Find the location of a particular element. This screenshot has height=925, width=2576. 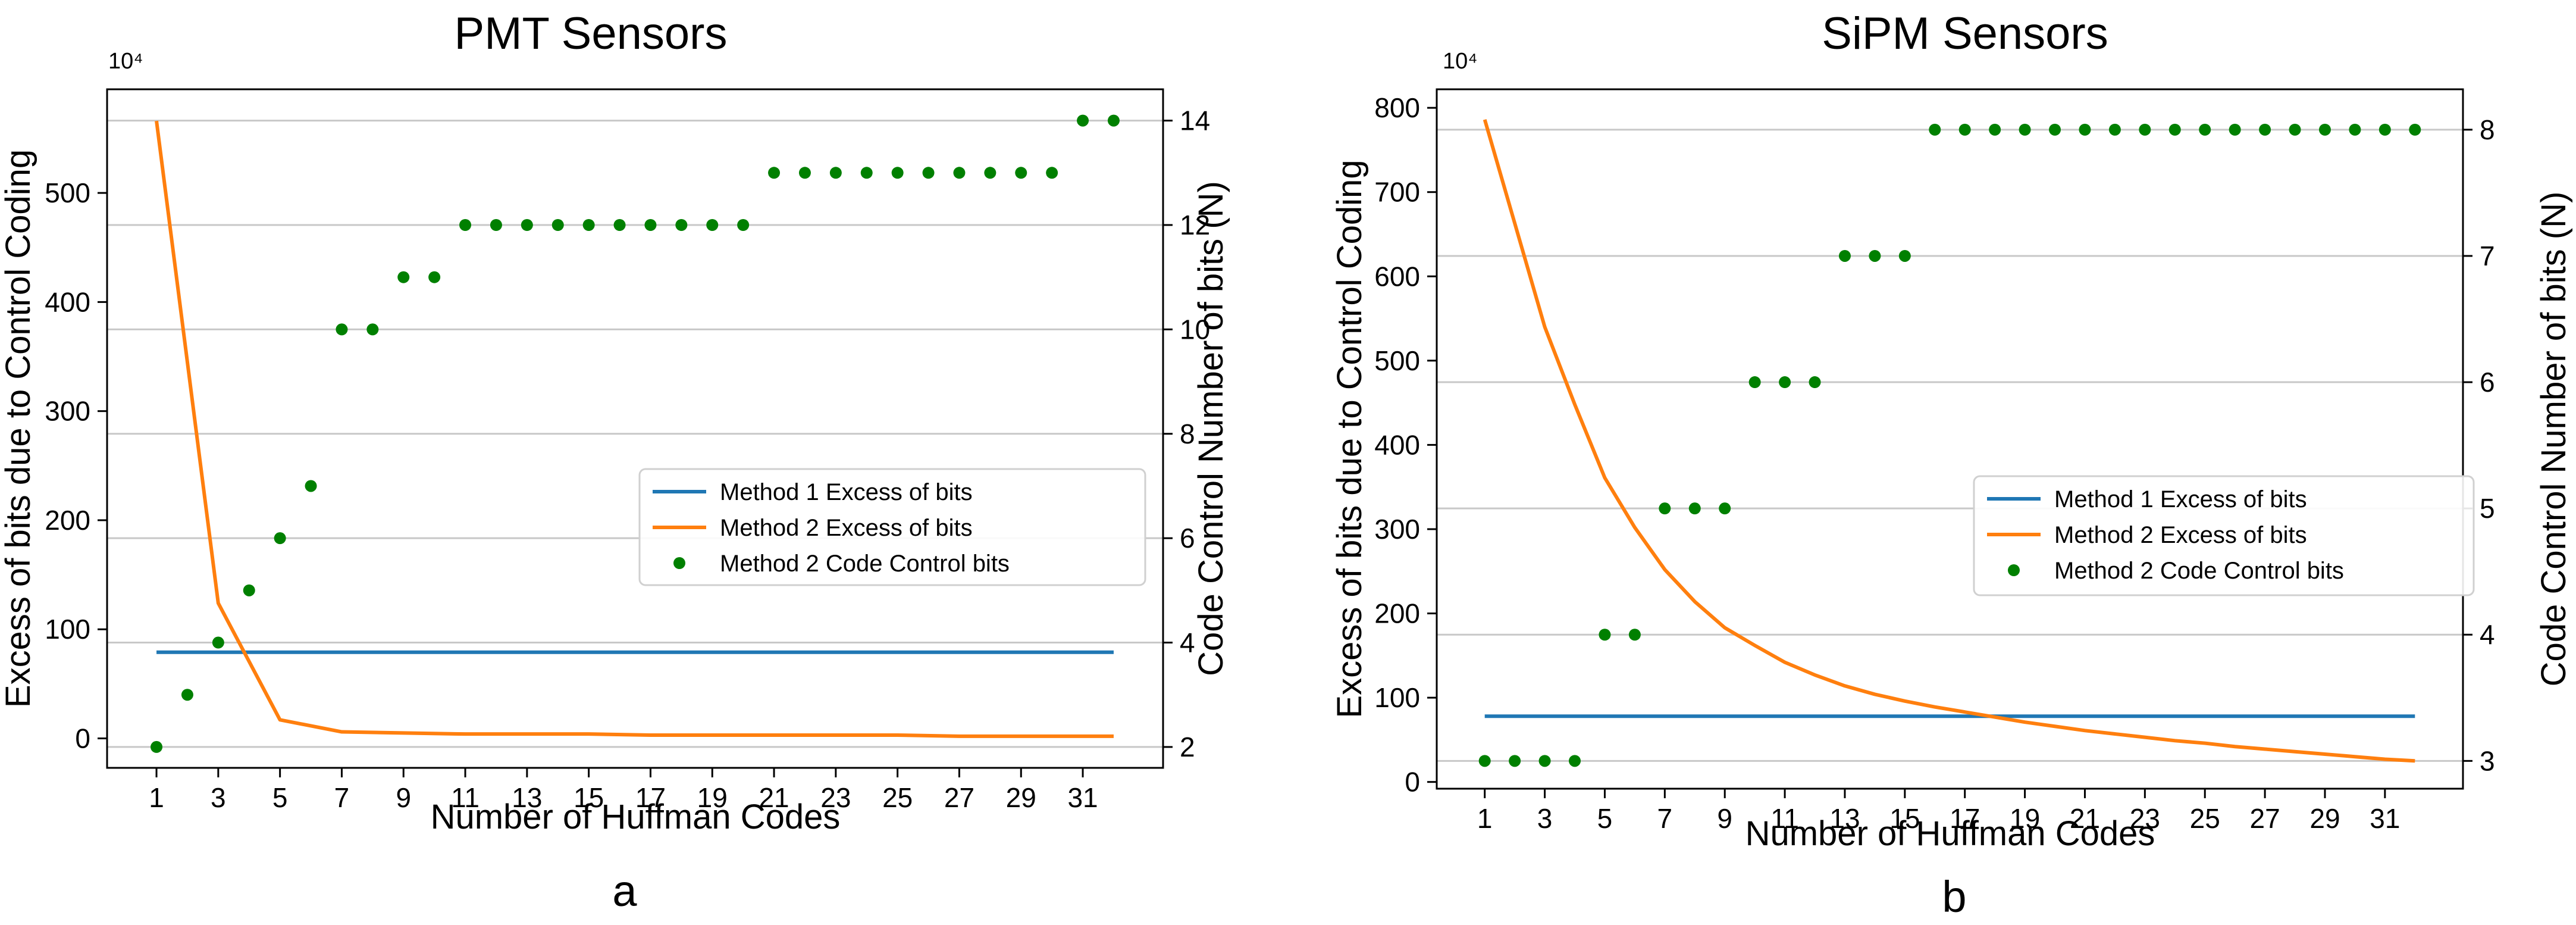

y2-tick-label: 5 is located at coordinates (2488, 508).